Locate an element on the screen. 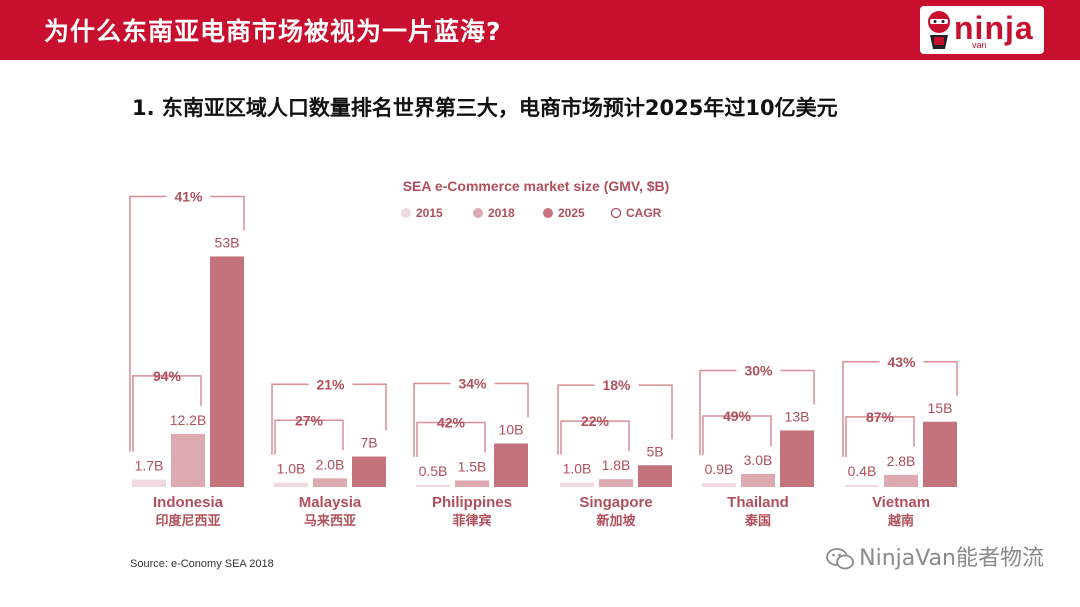 Image resolution: width=1080 pixels, height=607 pixels. country-group-indonesia: 1.7B 12.2B 53B 94% 41% Indonesia 印度尼西亚 is located at coordinates (187, 358).